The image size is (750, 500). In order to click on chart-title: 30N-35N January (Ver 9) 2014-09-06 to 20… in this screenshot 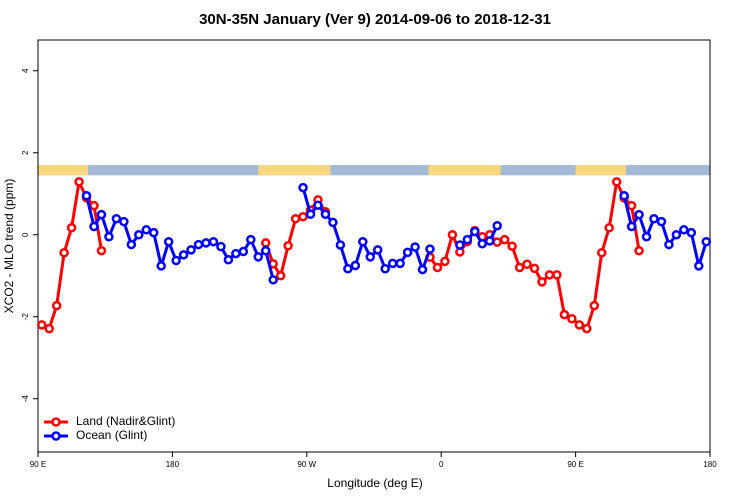, I will do `click(375, 19)`.